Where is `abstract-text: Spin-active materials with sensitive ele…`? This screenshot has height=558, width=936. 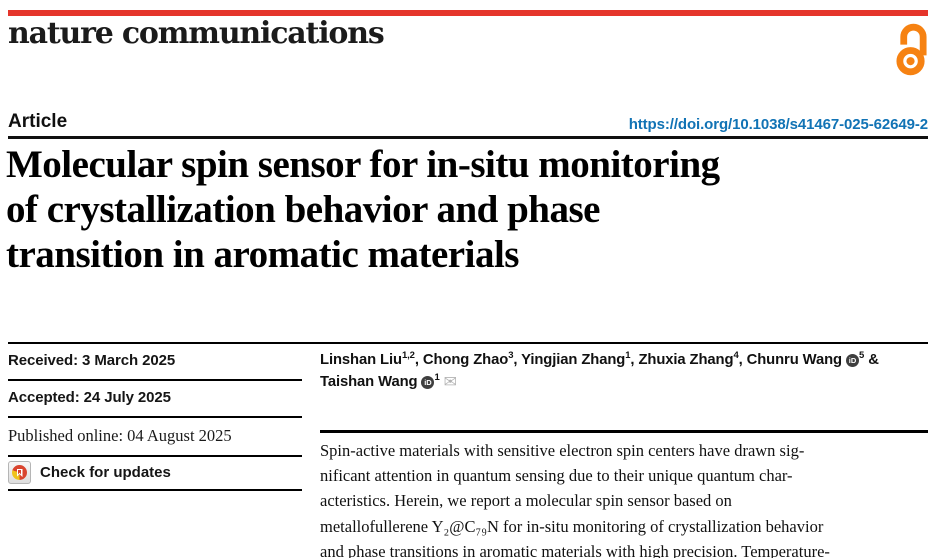
abstract-text: Spin-active materials with sensitive ele… is located at coordinates (575, 499).